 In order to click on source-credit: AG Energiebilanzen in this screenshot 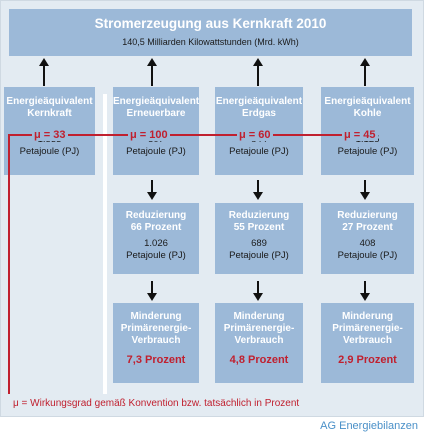, I will do `click(369, 426)`.